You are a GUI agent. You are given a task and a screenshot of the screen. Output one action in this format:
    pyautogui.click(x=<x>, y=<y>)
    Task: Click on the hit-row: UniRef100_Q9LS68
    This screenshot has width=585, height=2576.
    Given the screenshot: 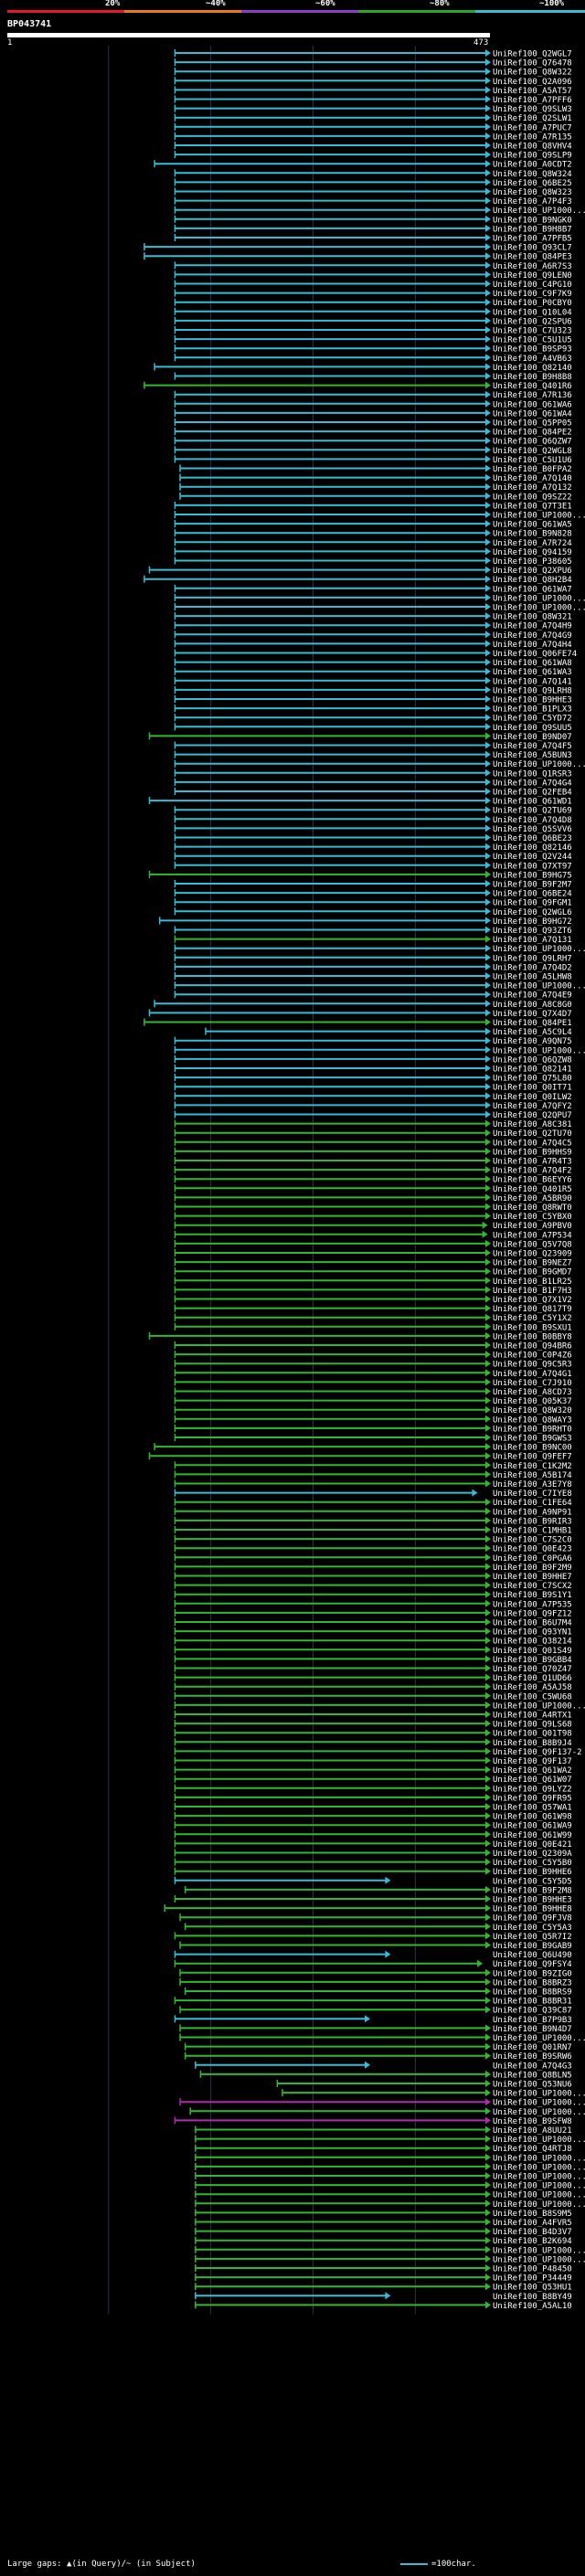 What is the action you would take?
    pyautogui.click(x=373, y=1725)
    